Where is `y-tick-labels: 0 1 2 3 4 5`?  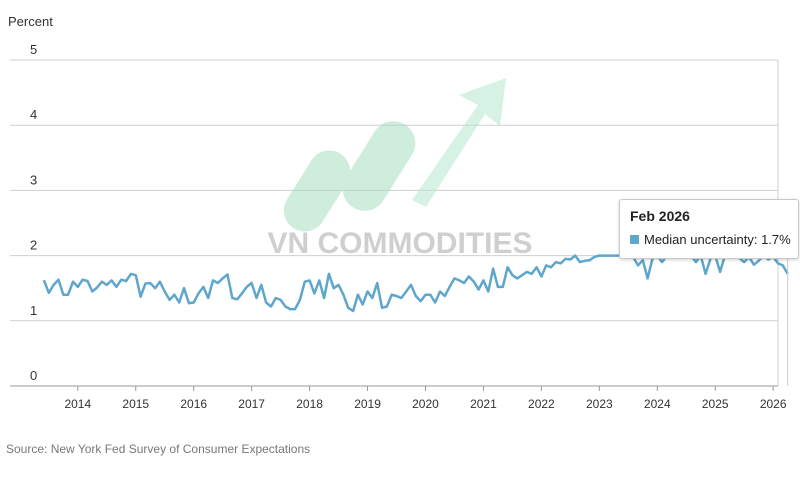
y-tick-labels: 0 1 2 3 4 5 is located at coordinates (33, 212).